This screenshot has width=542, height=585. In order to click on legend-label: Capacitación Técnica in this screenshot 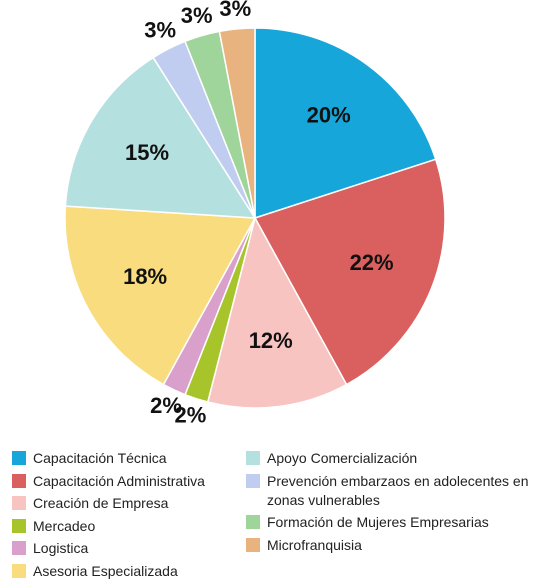, I will do `click(100, 458)`.